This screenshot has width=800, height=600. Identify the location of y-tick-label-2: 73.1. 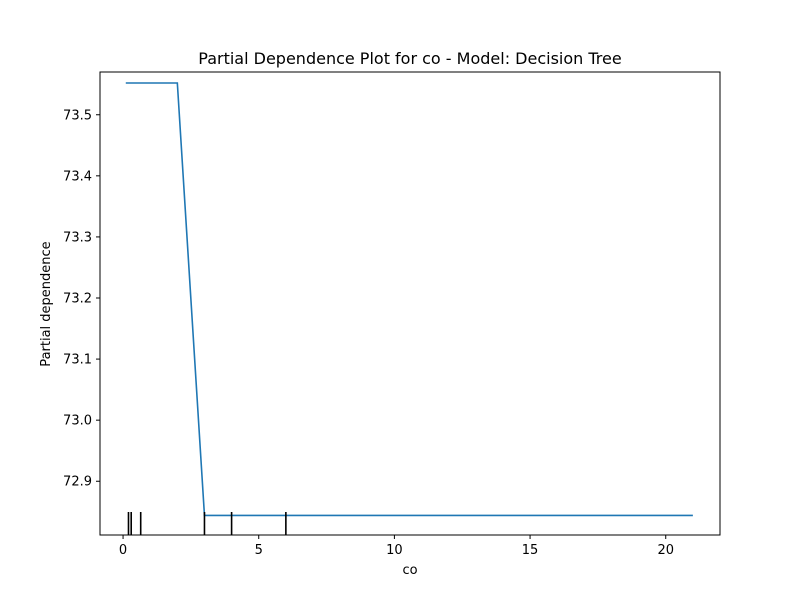
(77, 360).